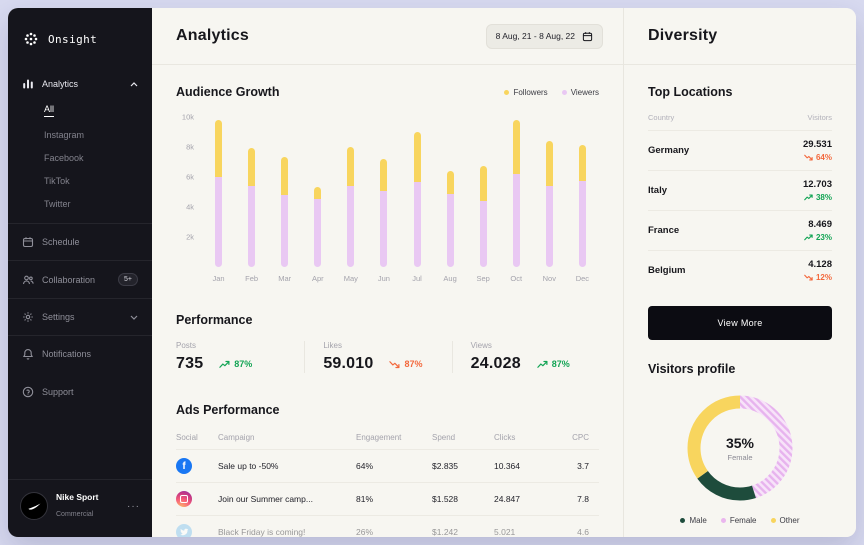 The image size is (864, 545). What do you see at coordinates (564, 92) in the screenshot?
I see `viewers-dot-icon` at bounding box center [564, 92].